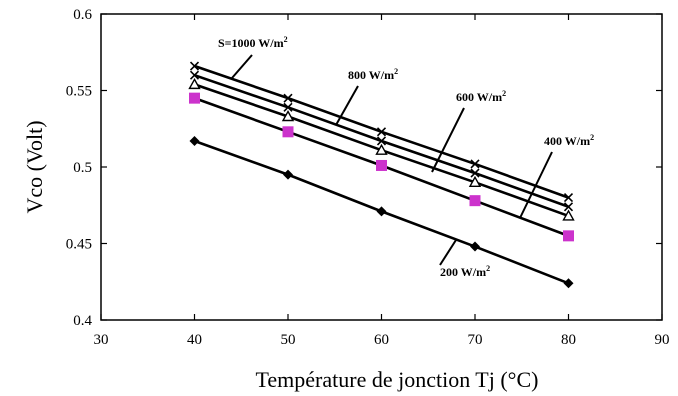 Image resolution: width=678 pixels, height=396 pixels. Describe the element at coordinates (82, 168) in the screenshot. I see `y-tick-label: 0.5` at that location.